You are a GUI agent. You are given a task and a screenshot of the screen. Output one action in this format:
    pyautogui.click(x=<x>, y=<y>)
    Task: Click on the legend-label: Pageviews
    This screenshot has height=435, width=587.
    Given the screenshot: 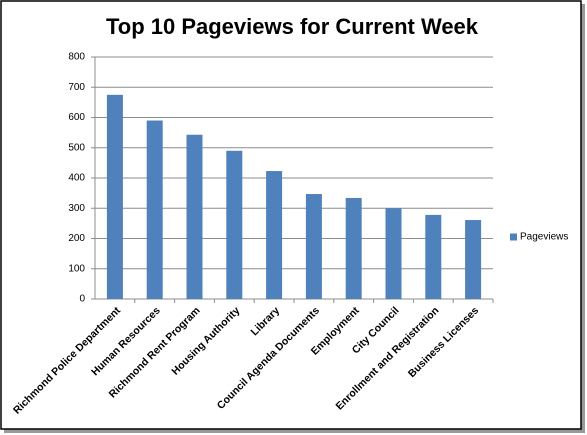 What is the action you would take?
    pyautogui.click(x=544, y=237)
    